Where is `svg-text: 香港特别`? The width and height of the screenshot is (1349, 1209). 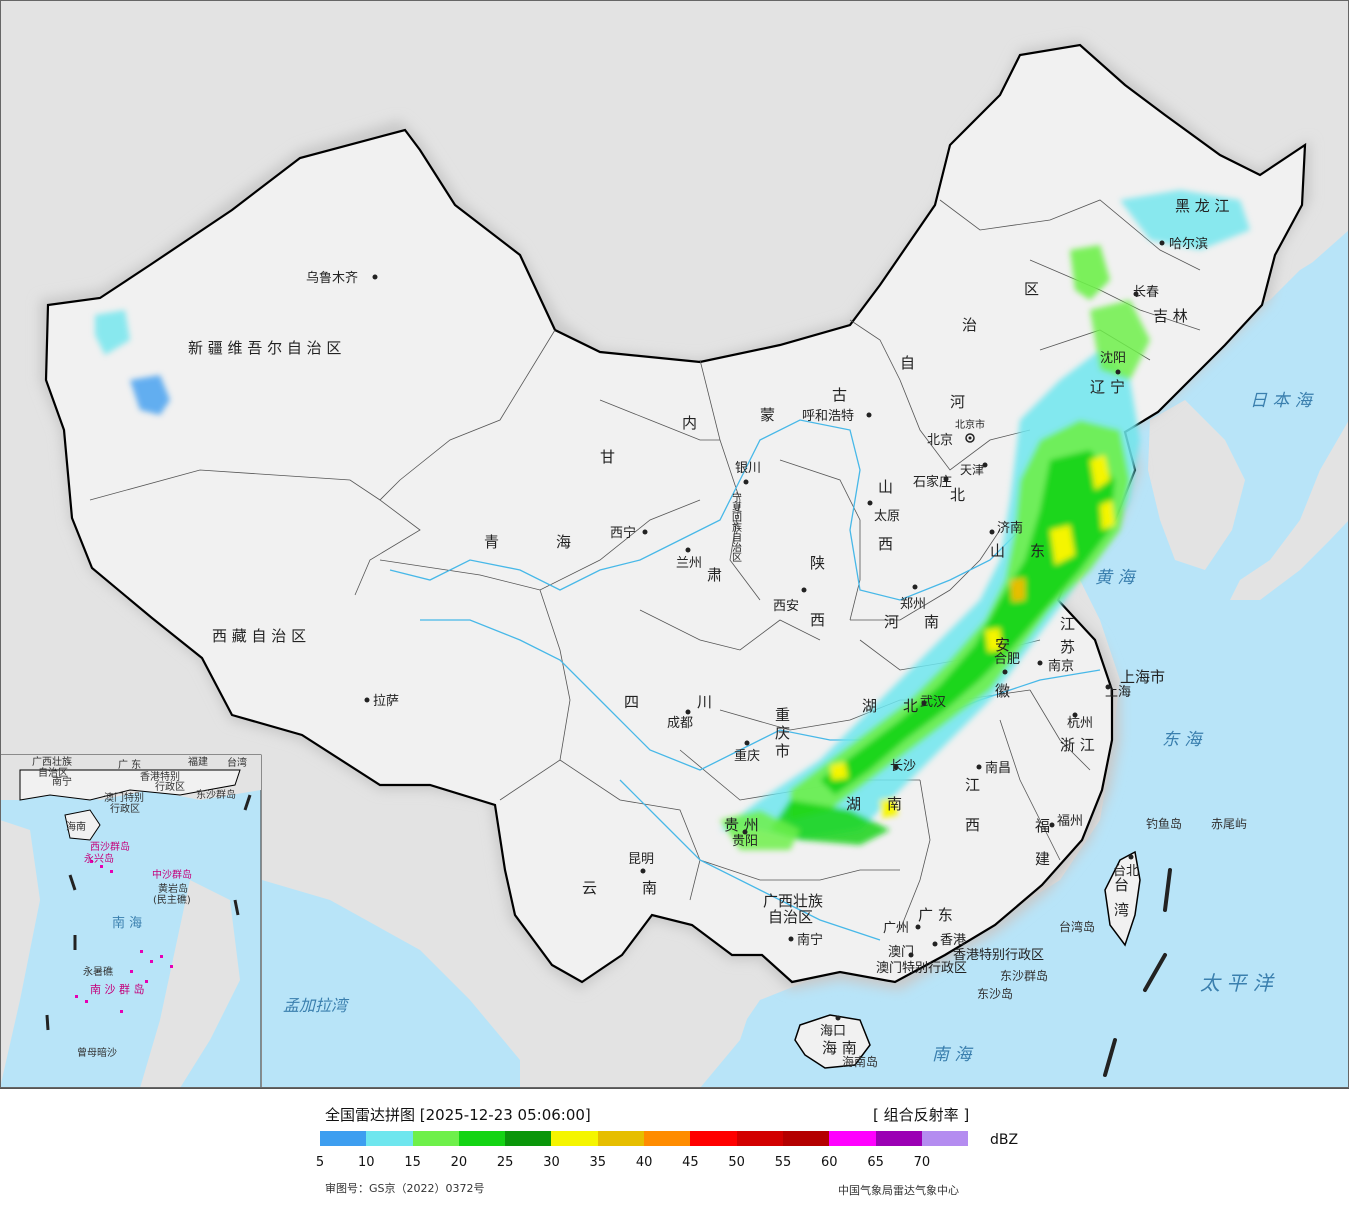 svg-text: 香港特别 is located at coordinates (160, 777).